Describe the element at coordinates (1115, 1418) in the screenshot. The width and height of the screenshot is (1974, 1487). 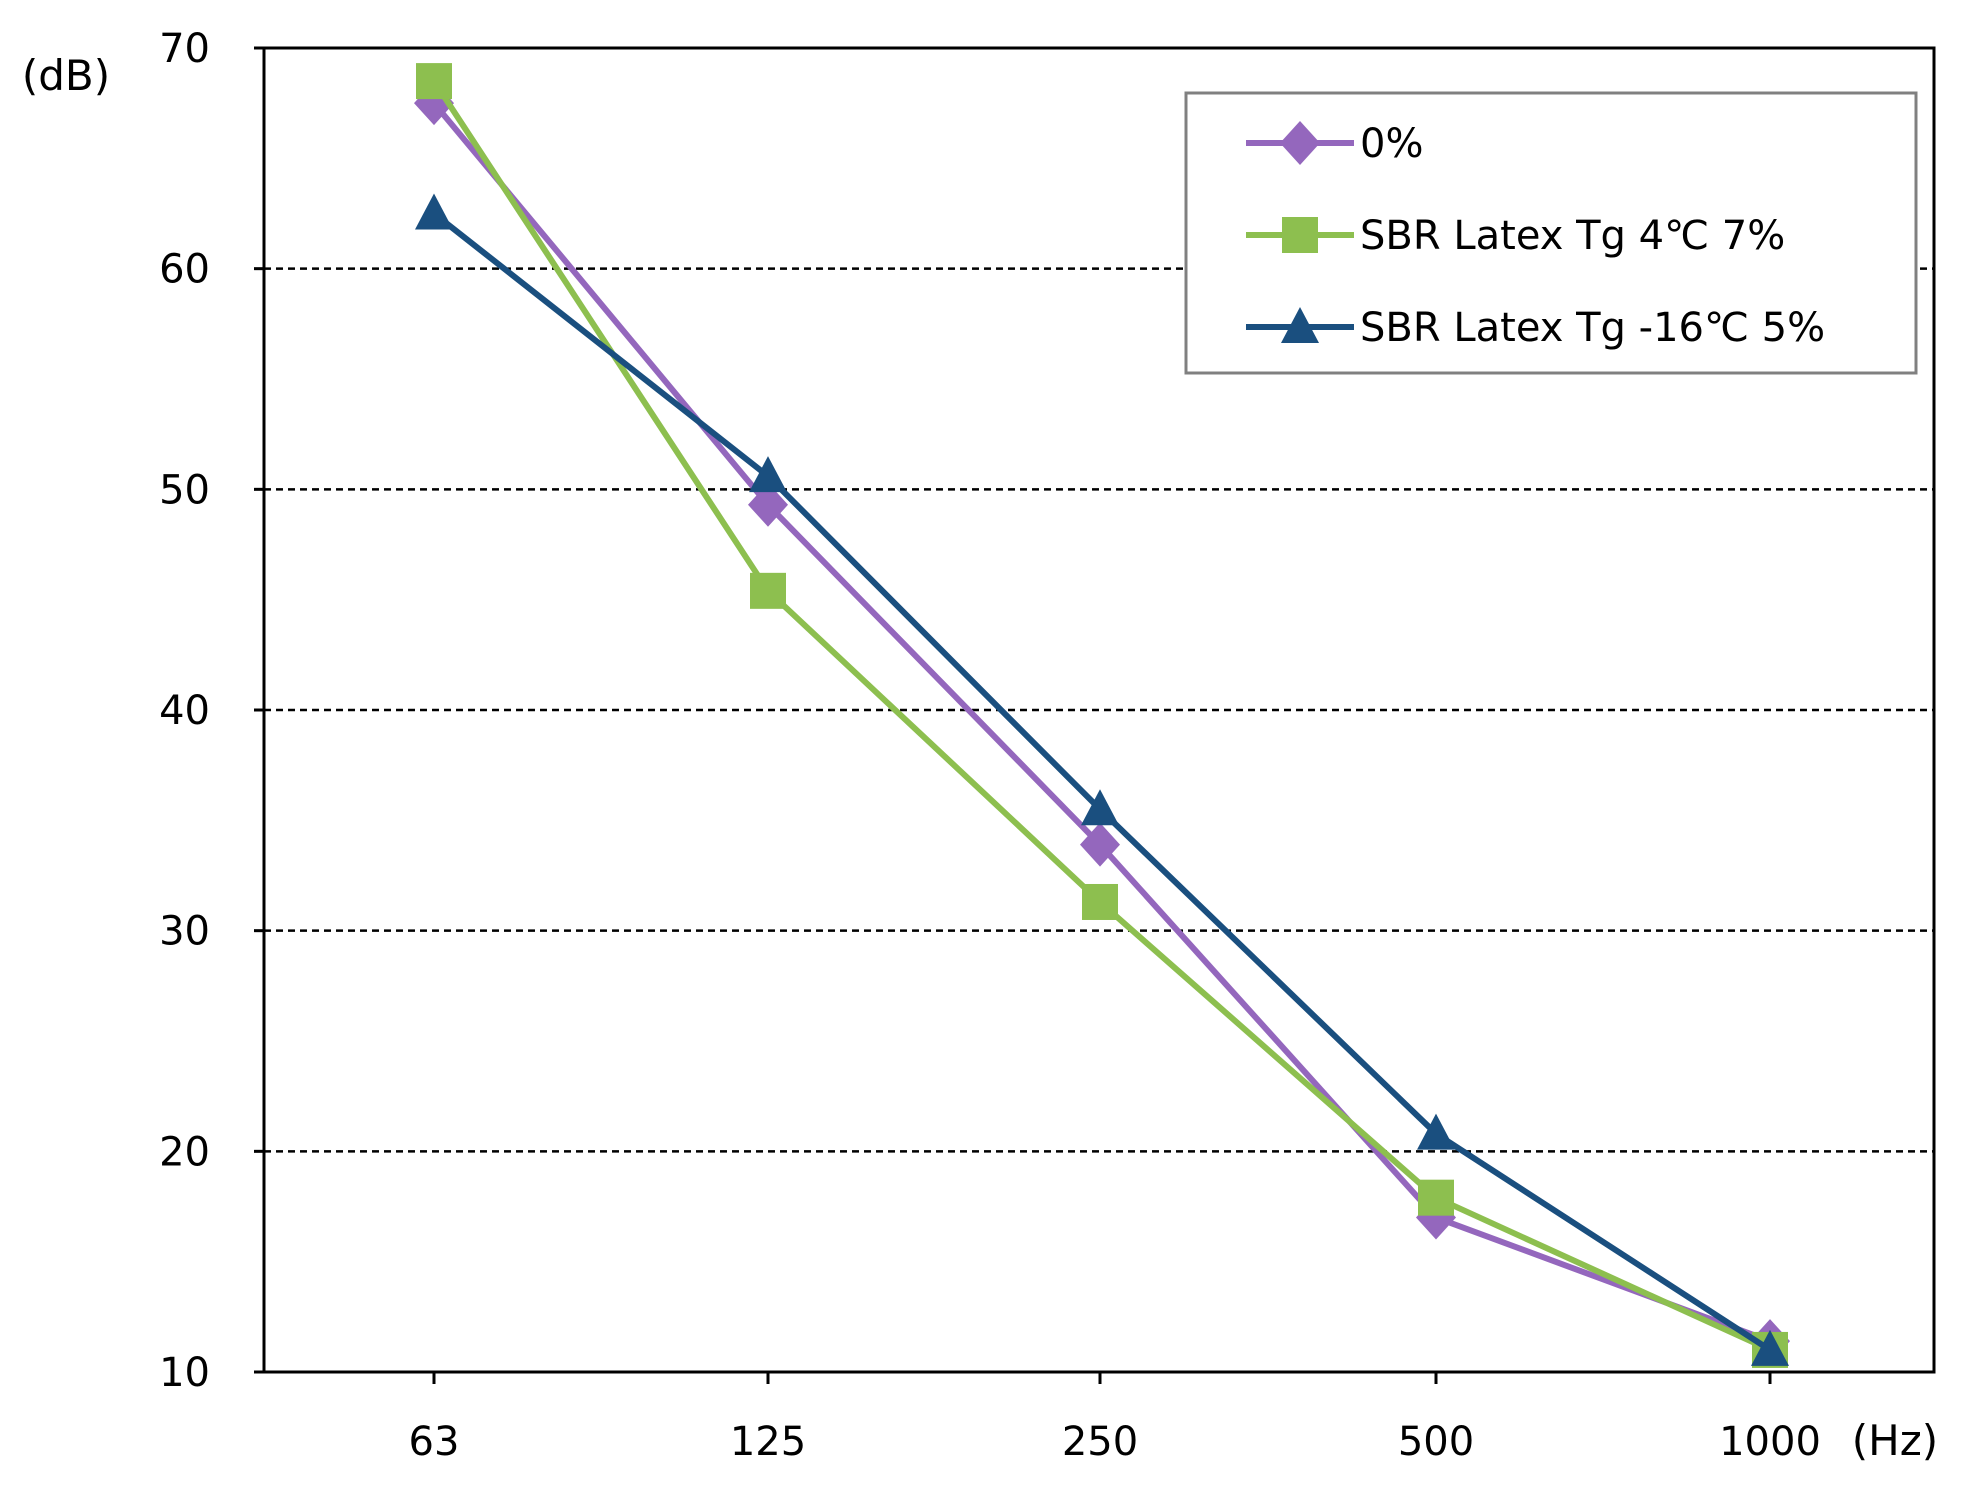
I see `x-axis-ticks: 63 125 250 500 1000` at that location.